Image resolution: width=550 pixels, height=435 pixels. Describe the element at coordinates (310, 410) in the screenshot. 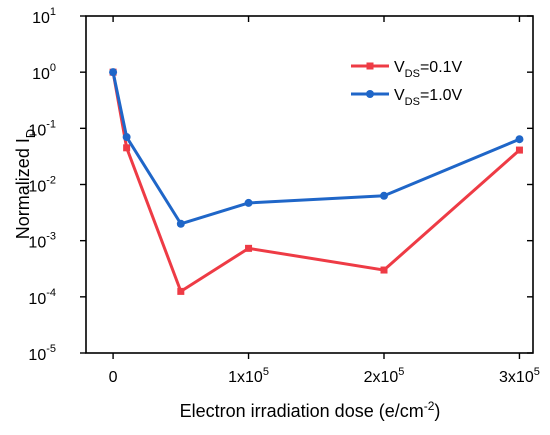

I see `x-axis-title: Electron irradiation dose (e/cm-2)` at that location.